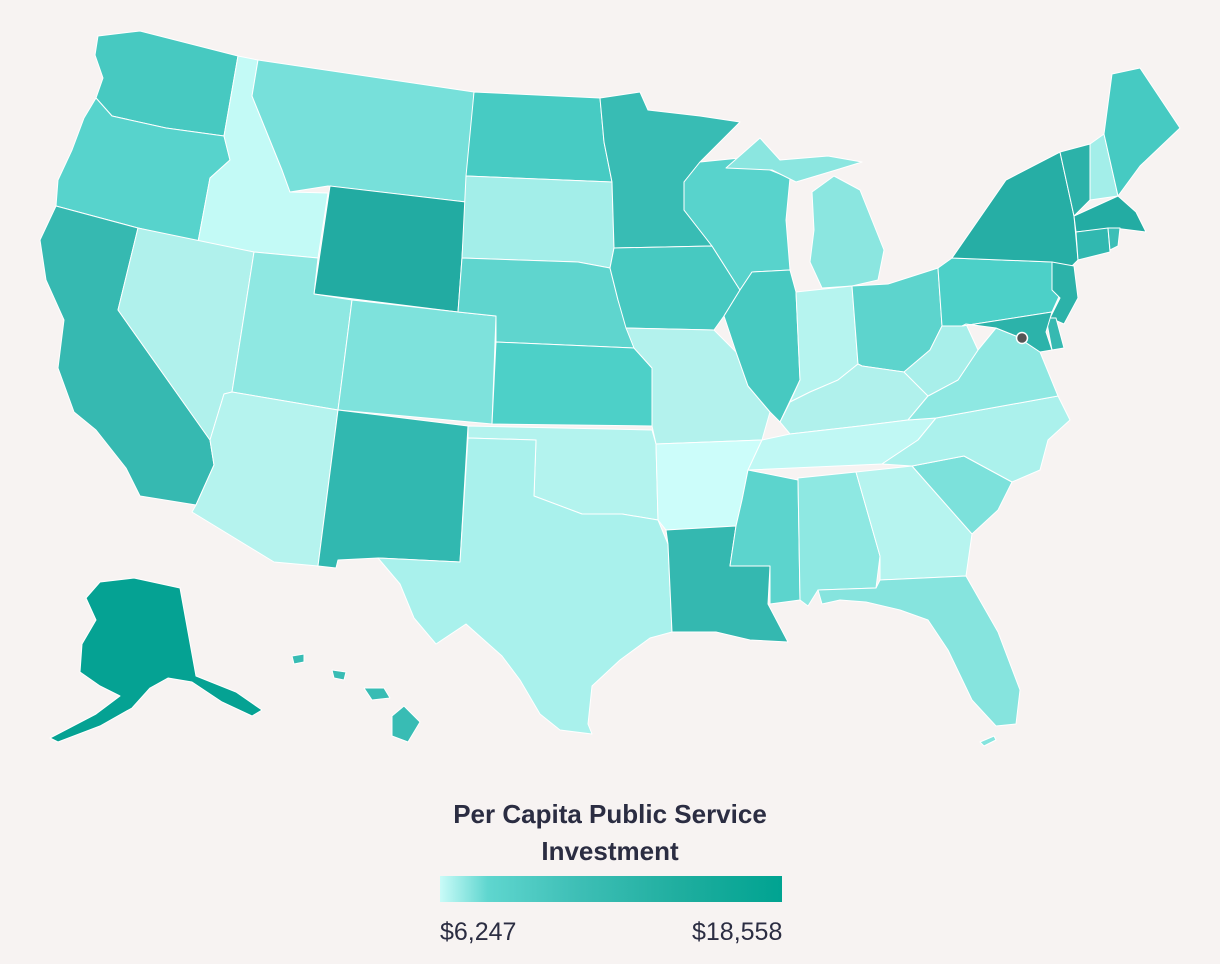  What do you see at coordinates (538, 222) in the screenshot?
I see `state-SD` at bounding box center [538, 222].